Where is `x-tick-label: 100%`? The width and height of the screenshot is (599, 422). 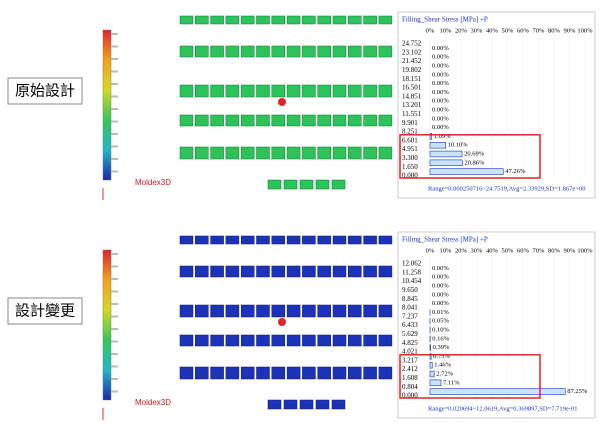 x-tick-label: 100% is located at coordinates (585, 30).